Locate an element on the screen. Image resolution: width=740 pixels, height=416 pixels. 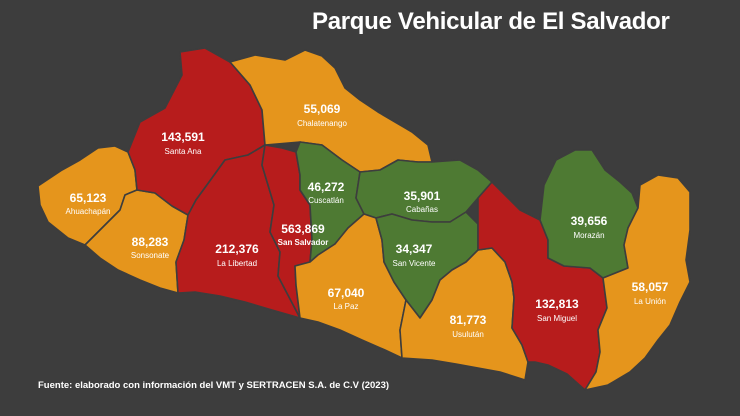
value-san-vicente: 34,347 is located at coordinates (414, 249).